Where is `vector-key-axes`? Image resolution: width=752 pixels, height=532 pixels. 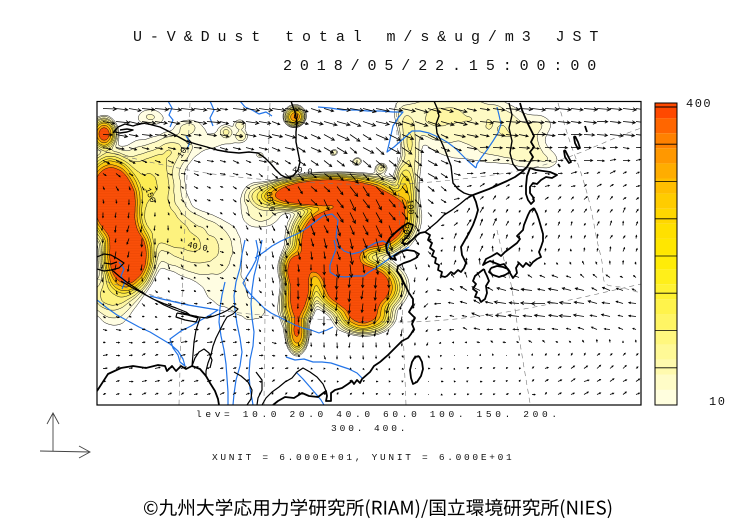
vector-key-axes is located at coordinates (65, 435).